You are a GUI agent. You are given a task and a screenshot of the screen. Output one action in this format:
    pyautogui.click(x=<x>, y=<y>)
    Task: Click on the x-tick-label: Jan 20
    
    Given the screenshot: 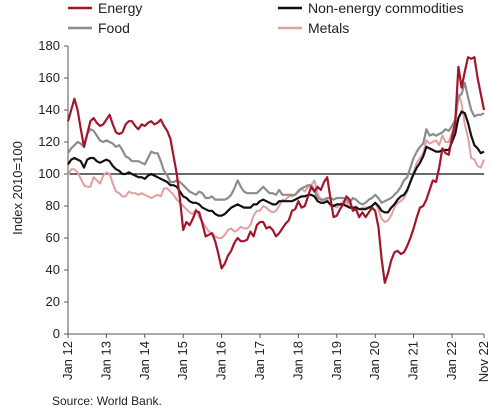 What is the action you would take?
    pyautogui.click(x=374, y=360)
    